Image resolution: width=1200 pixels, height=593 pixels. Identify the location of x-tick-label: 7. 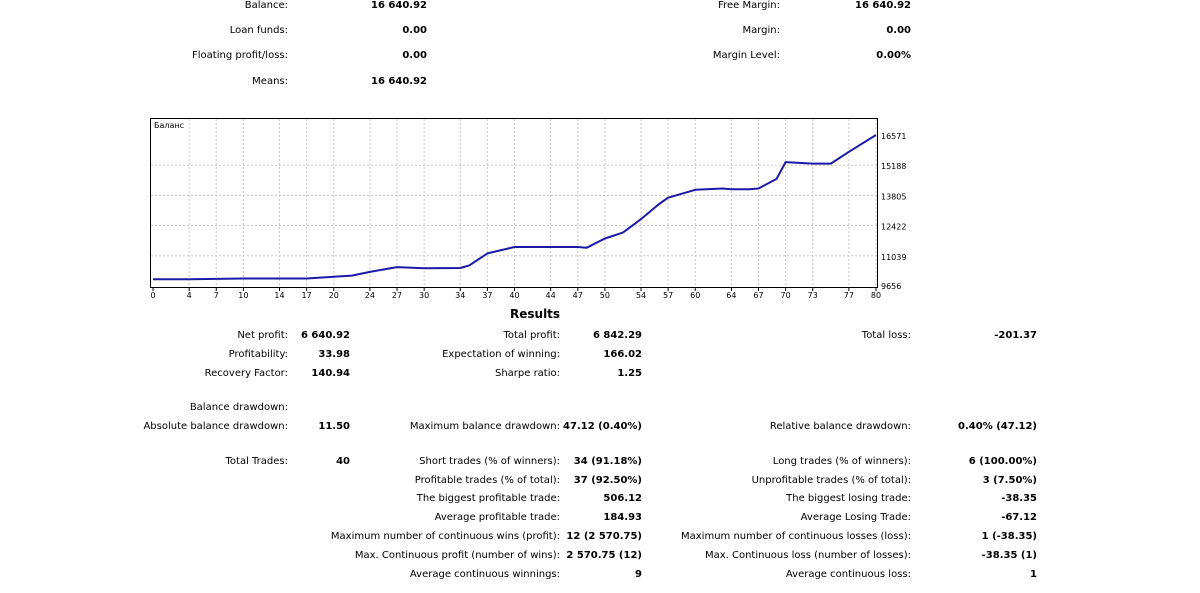
(216, 295).